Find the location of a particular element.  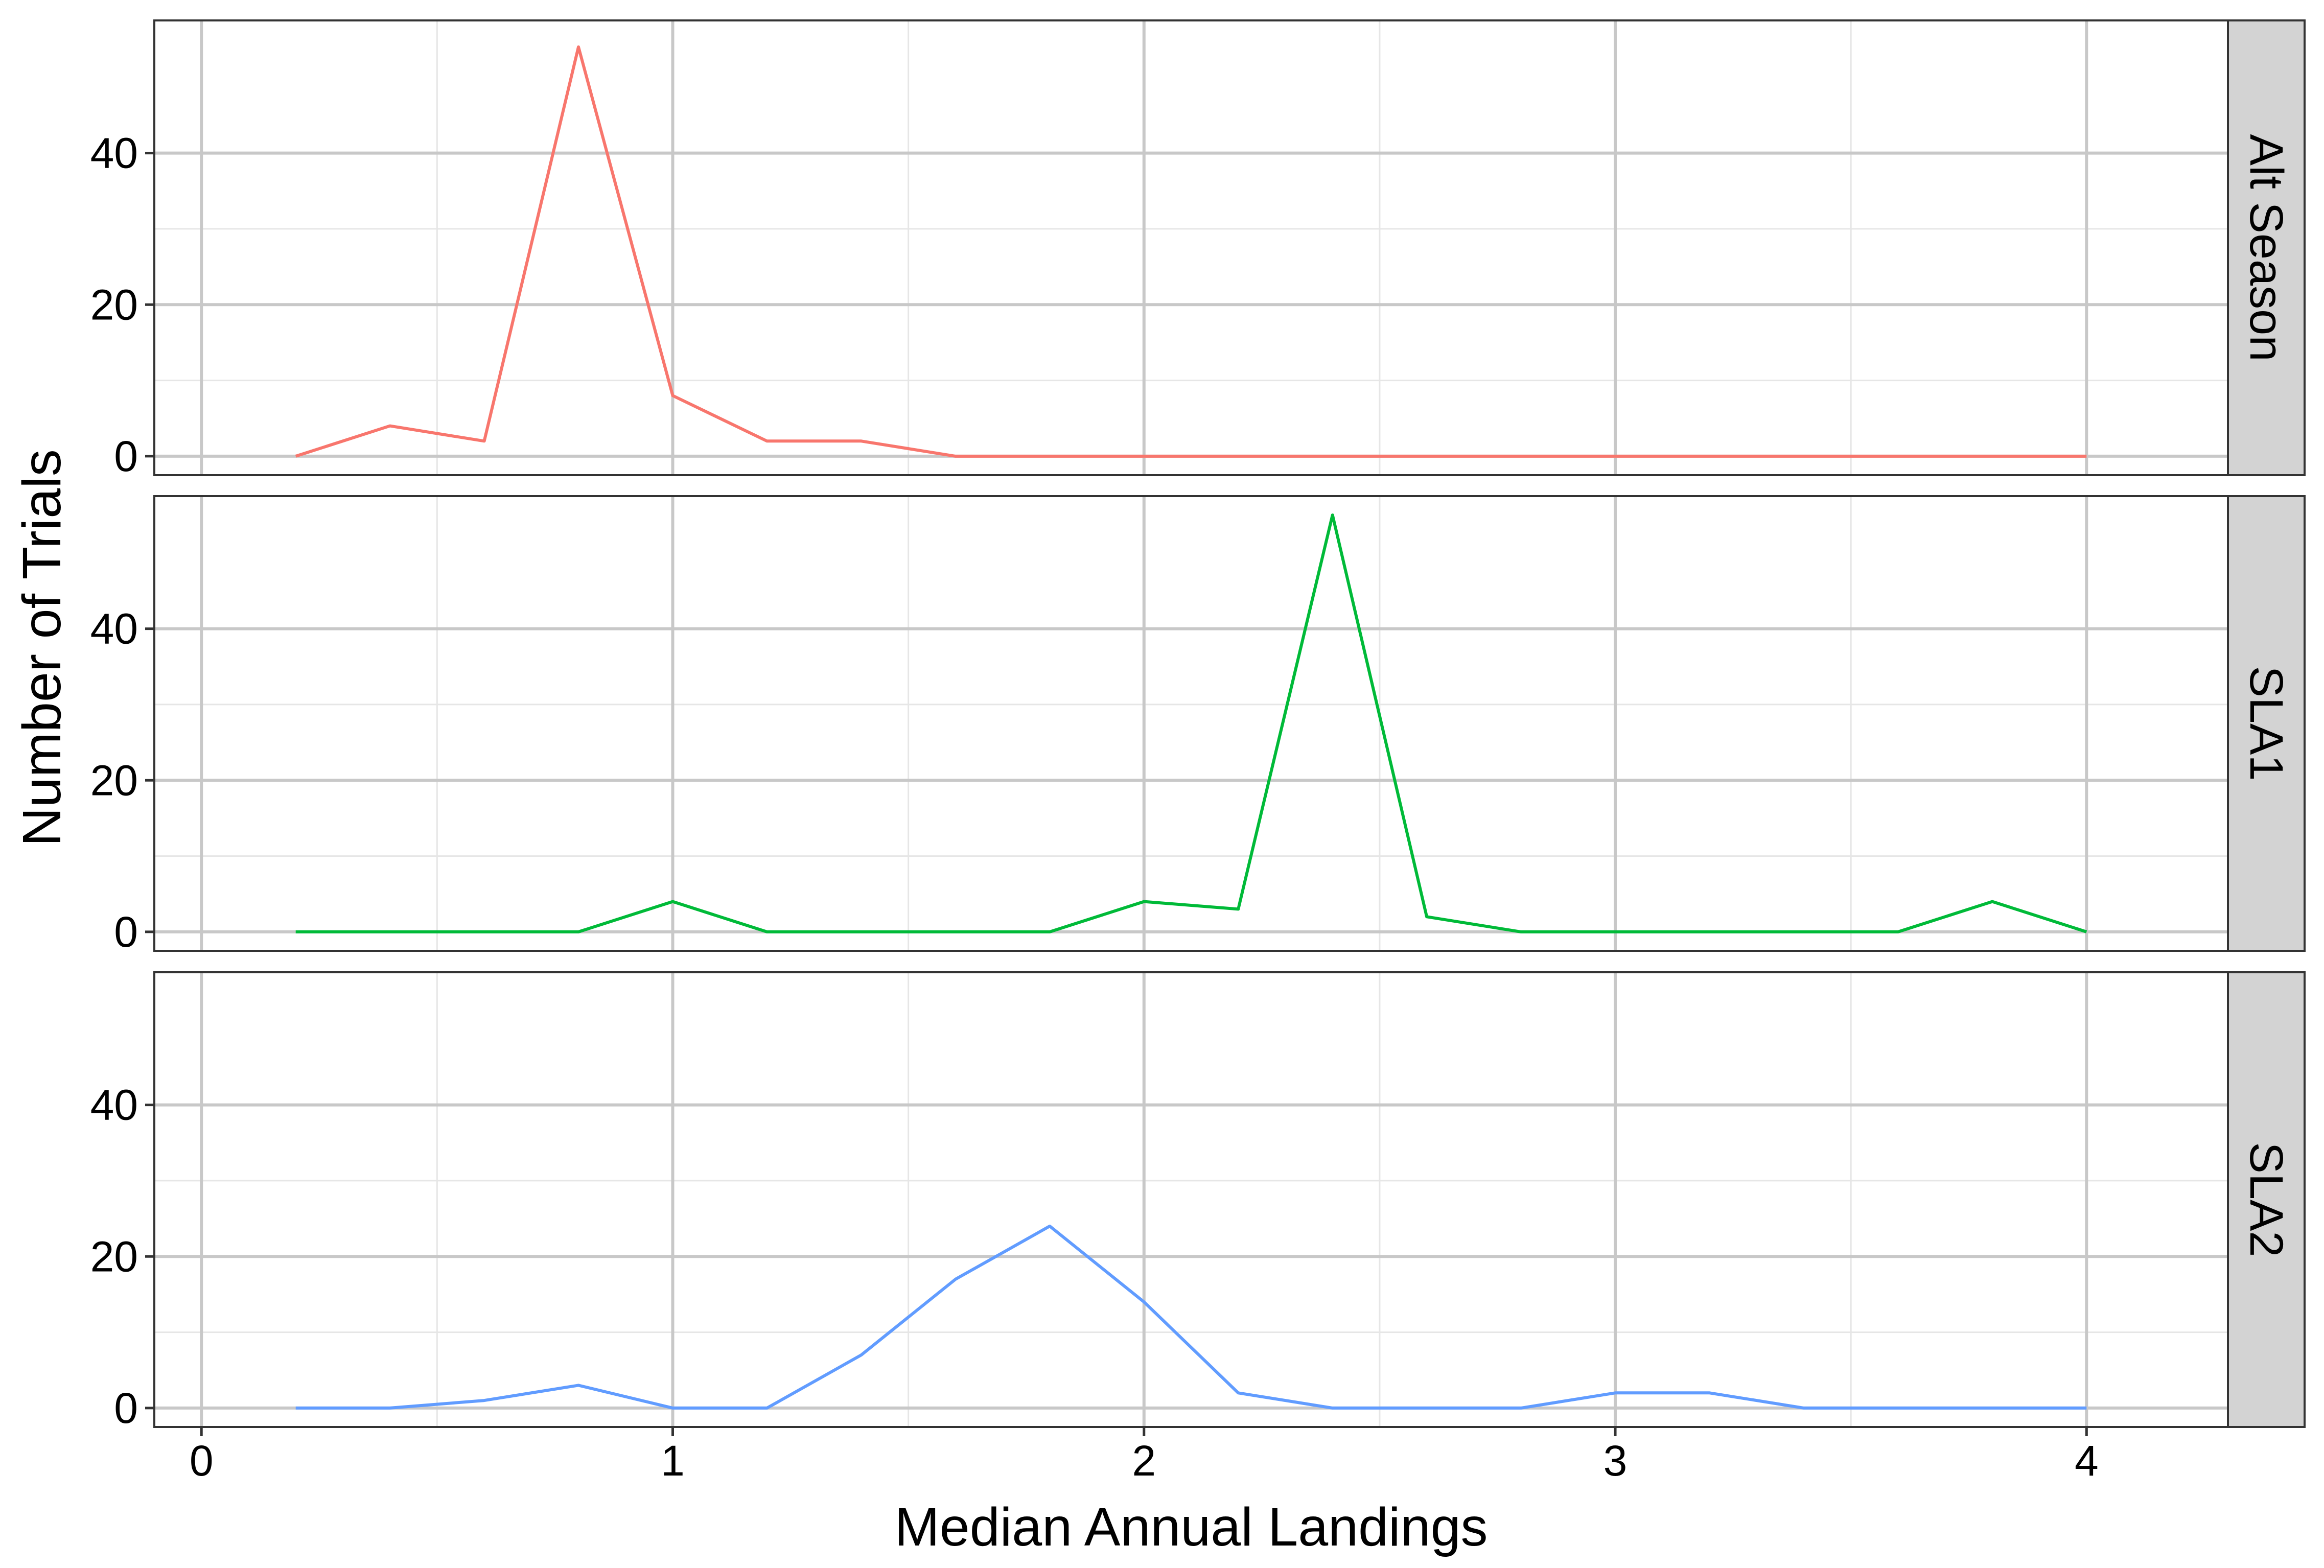

x-tick-label: 2 is located at coordinates (1144, 1461).